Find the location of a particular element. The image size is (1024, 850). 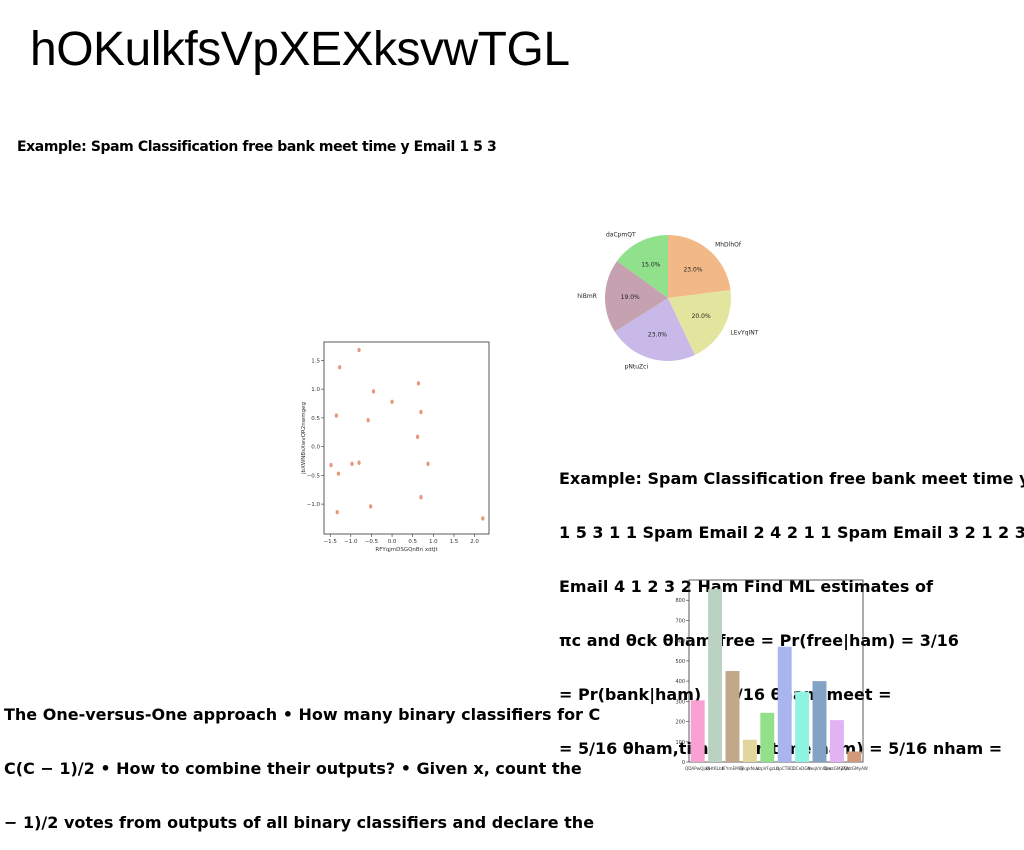

x-tick-label: IFYmEMBJ is located at coordinates (732, 768).